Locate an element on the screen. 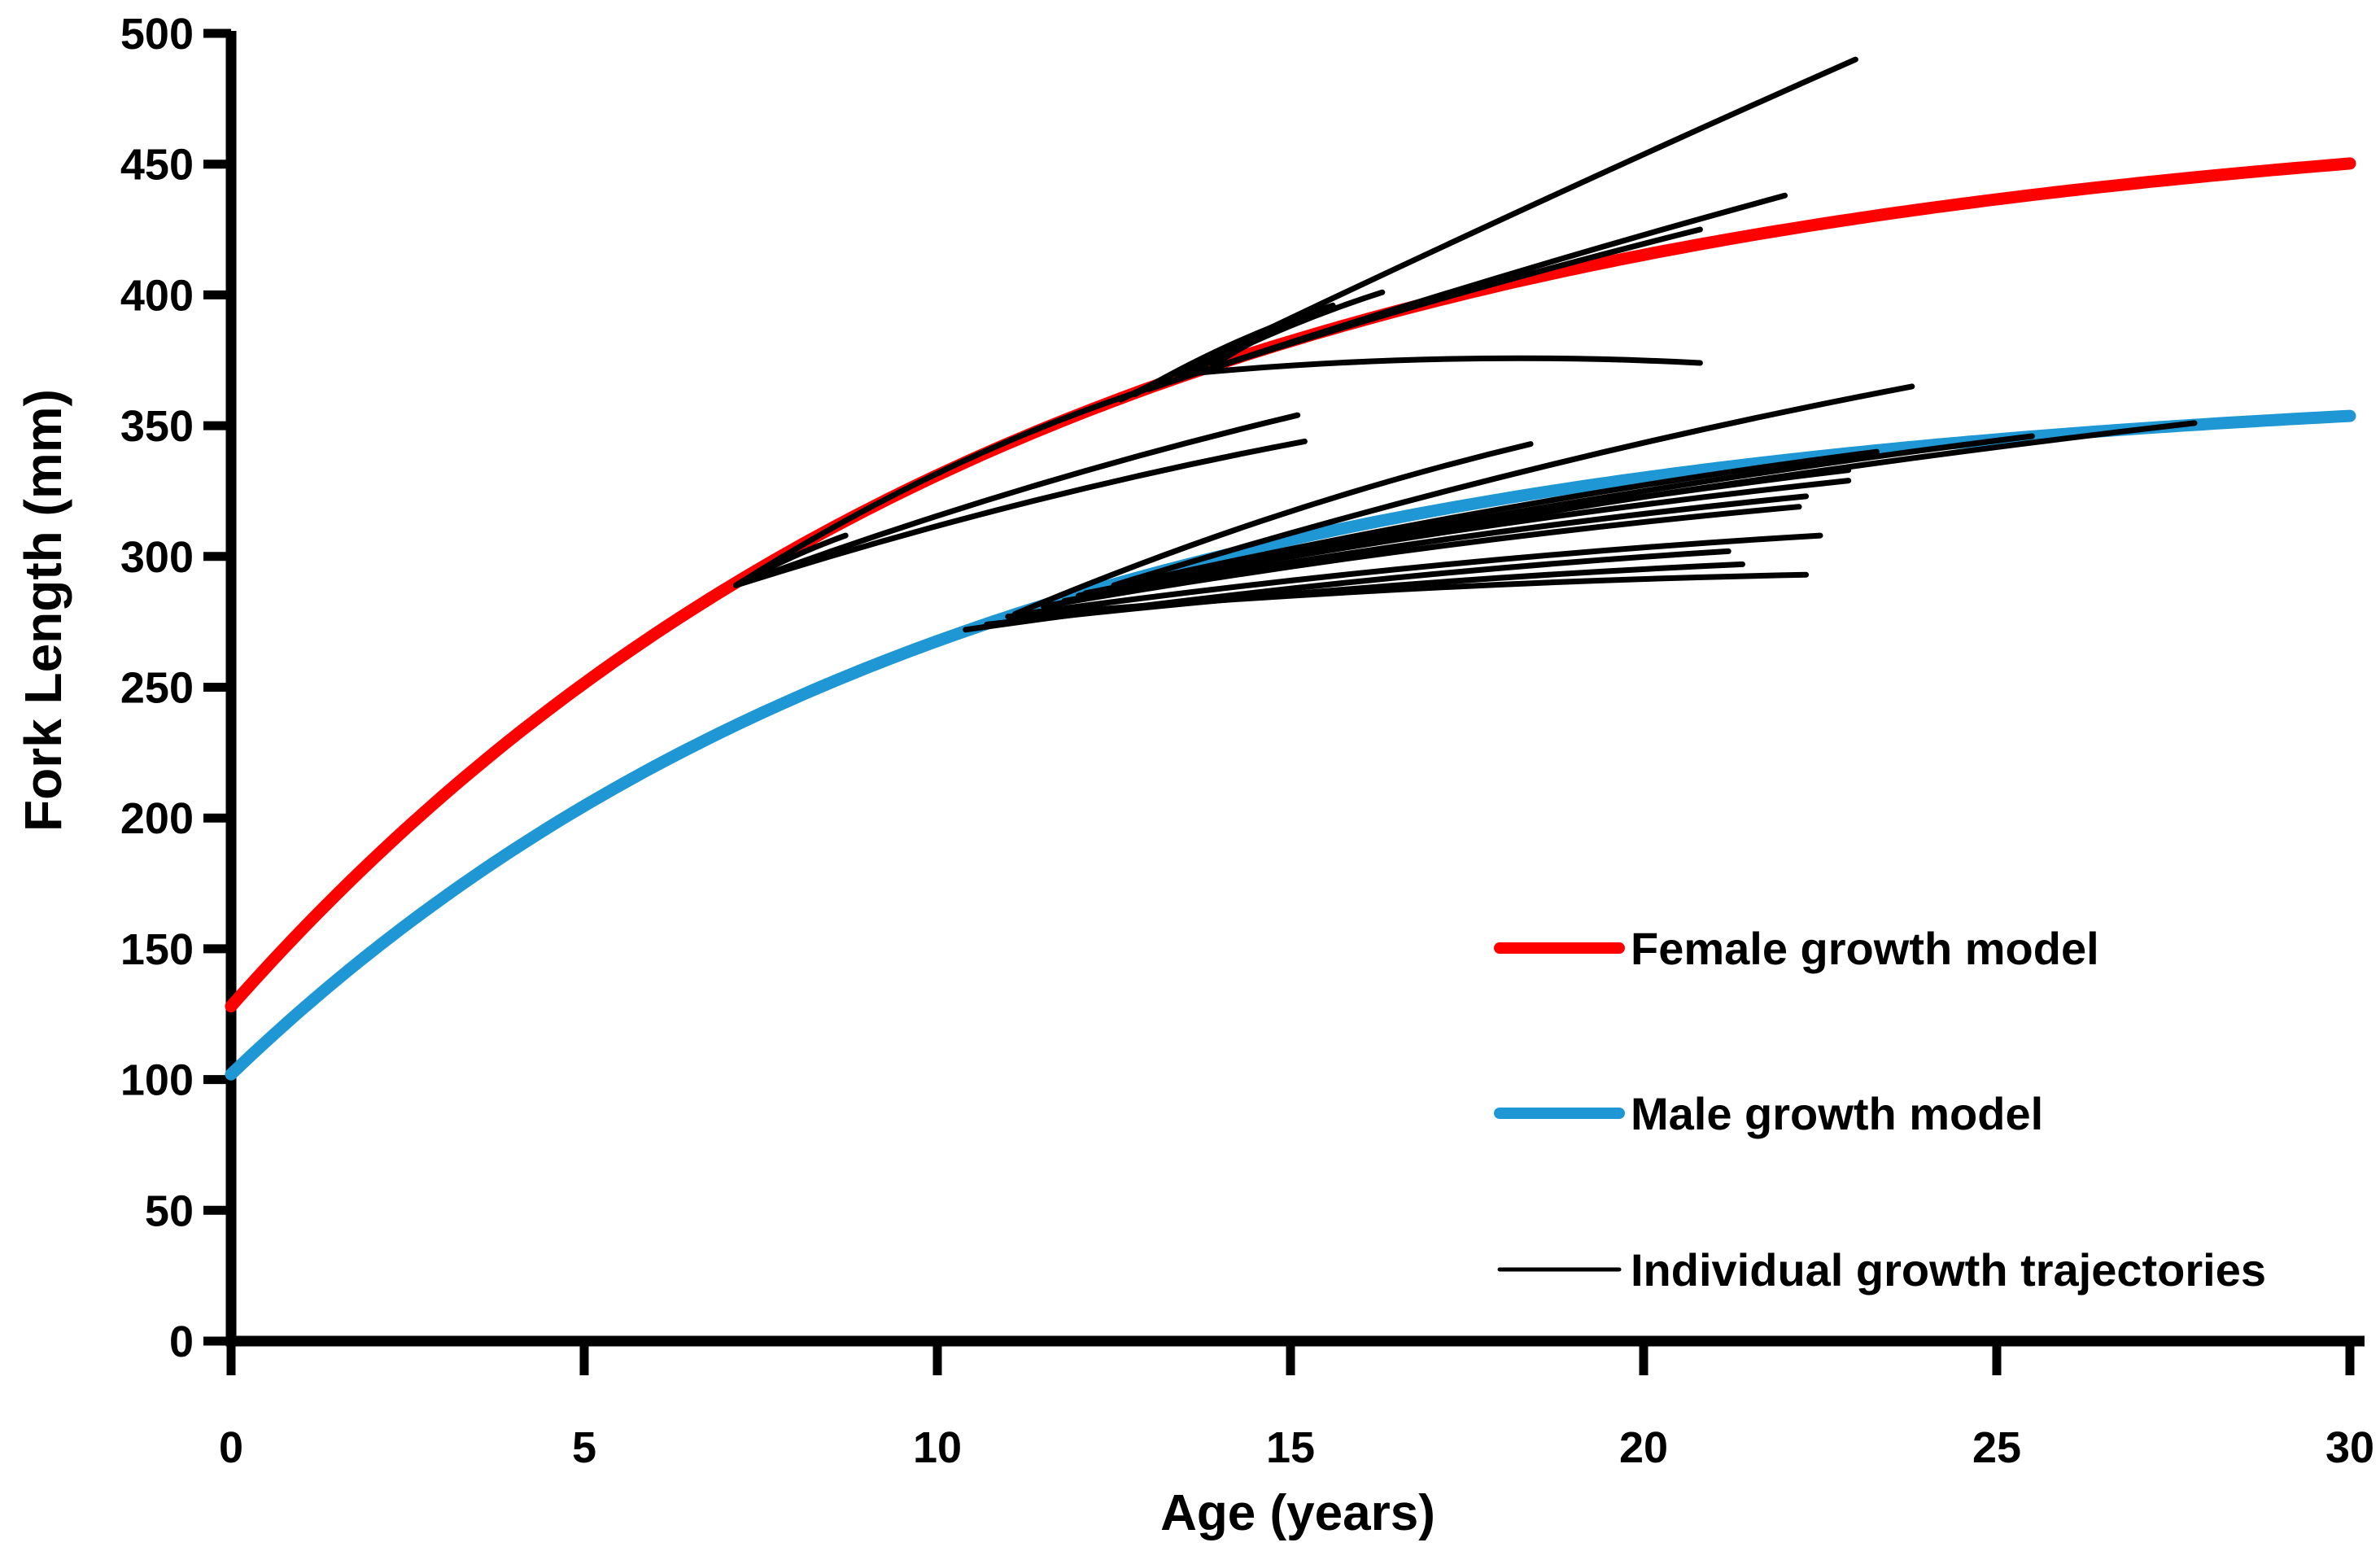  legend-label-male: Male growth model is located at coordinates (1837, 1113).